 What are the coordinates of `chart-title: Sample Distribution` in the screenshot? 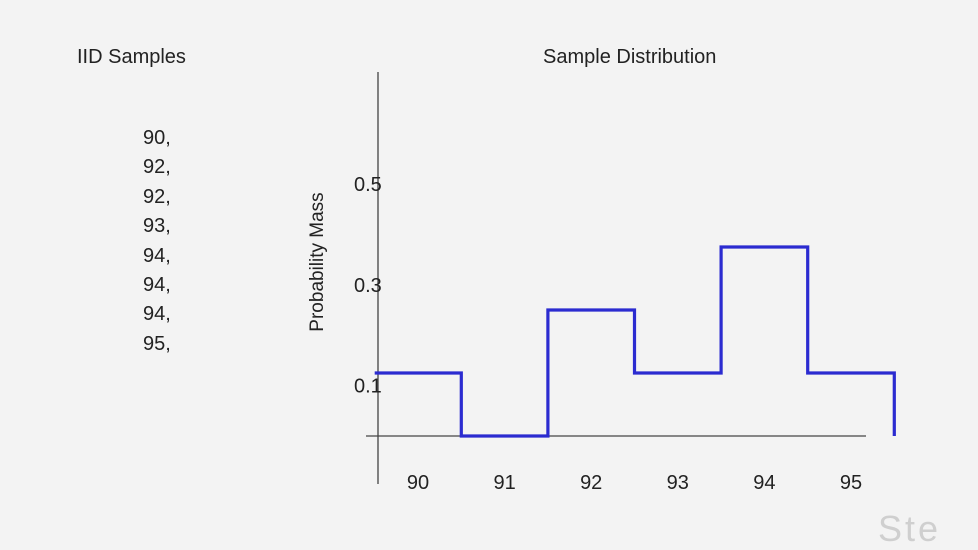 It's located at (630, 57).